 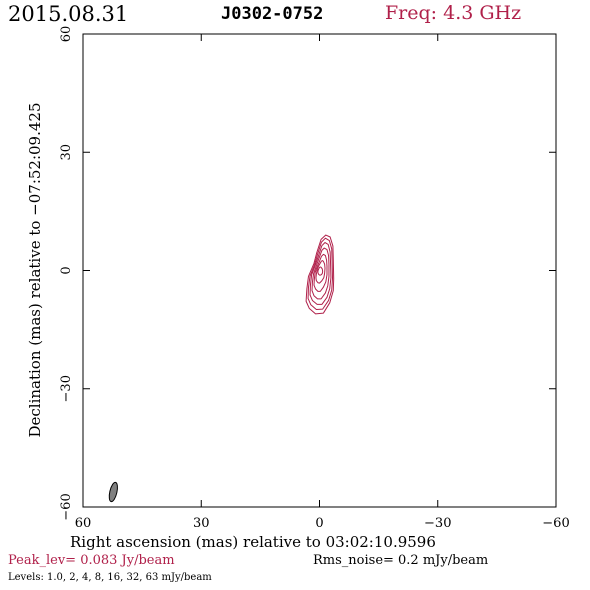 I want to click on y-tick-label: 30, so click(x=66, y=152).